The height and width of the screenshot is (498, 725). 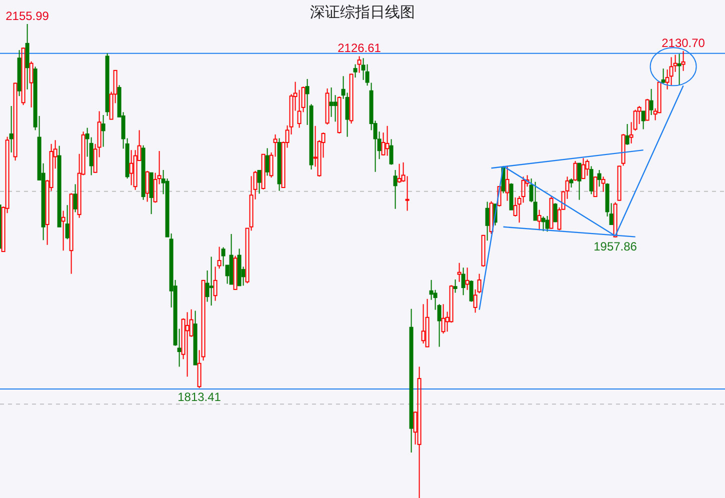 What do you see at coordinates (359, 48) in the screenshot?
I see `annotation: 2126.61` at bounding box center [359, 48].